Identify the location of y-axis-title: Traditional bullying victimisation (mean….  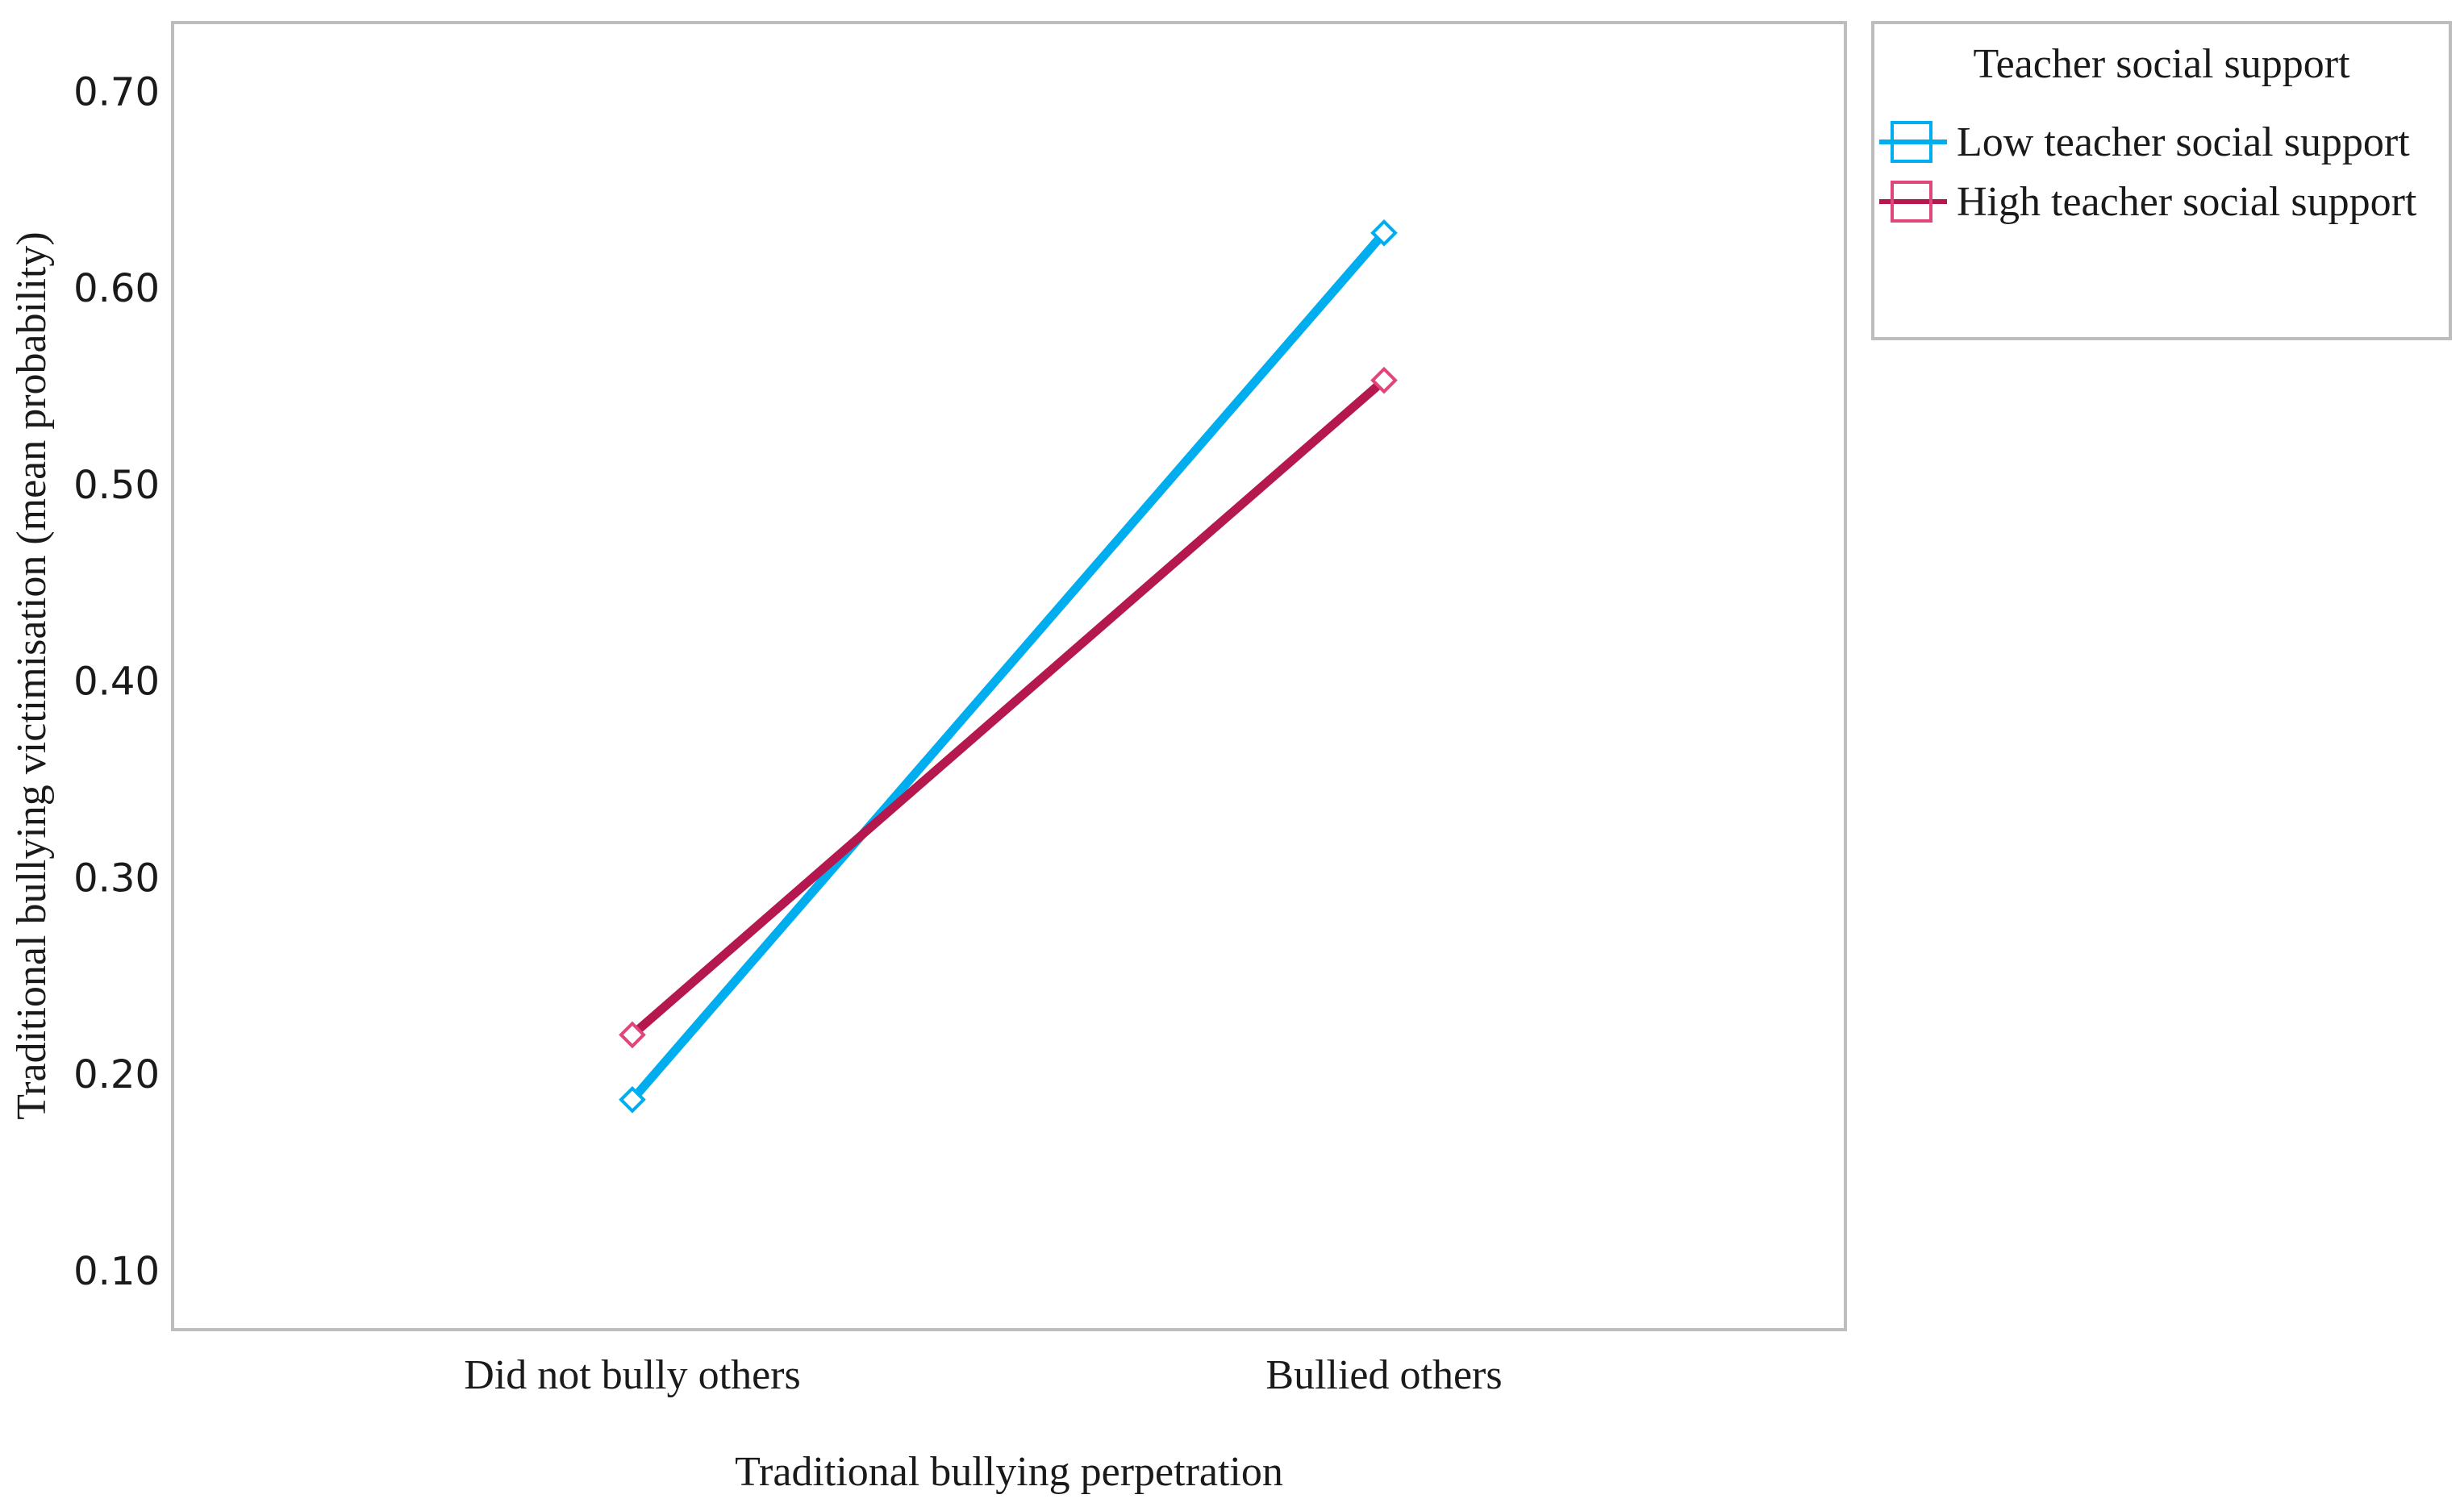
(32, 675).